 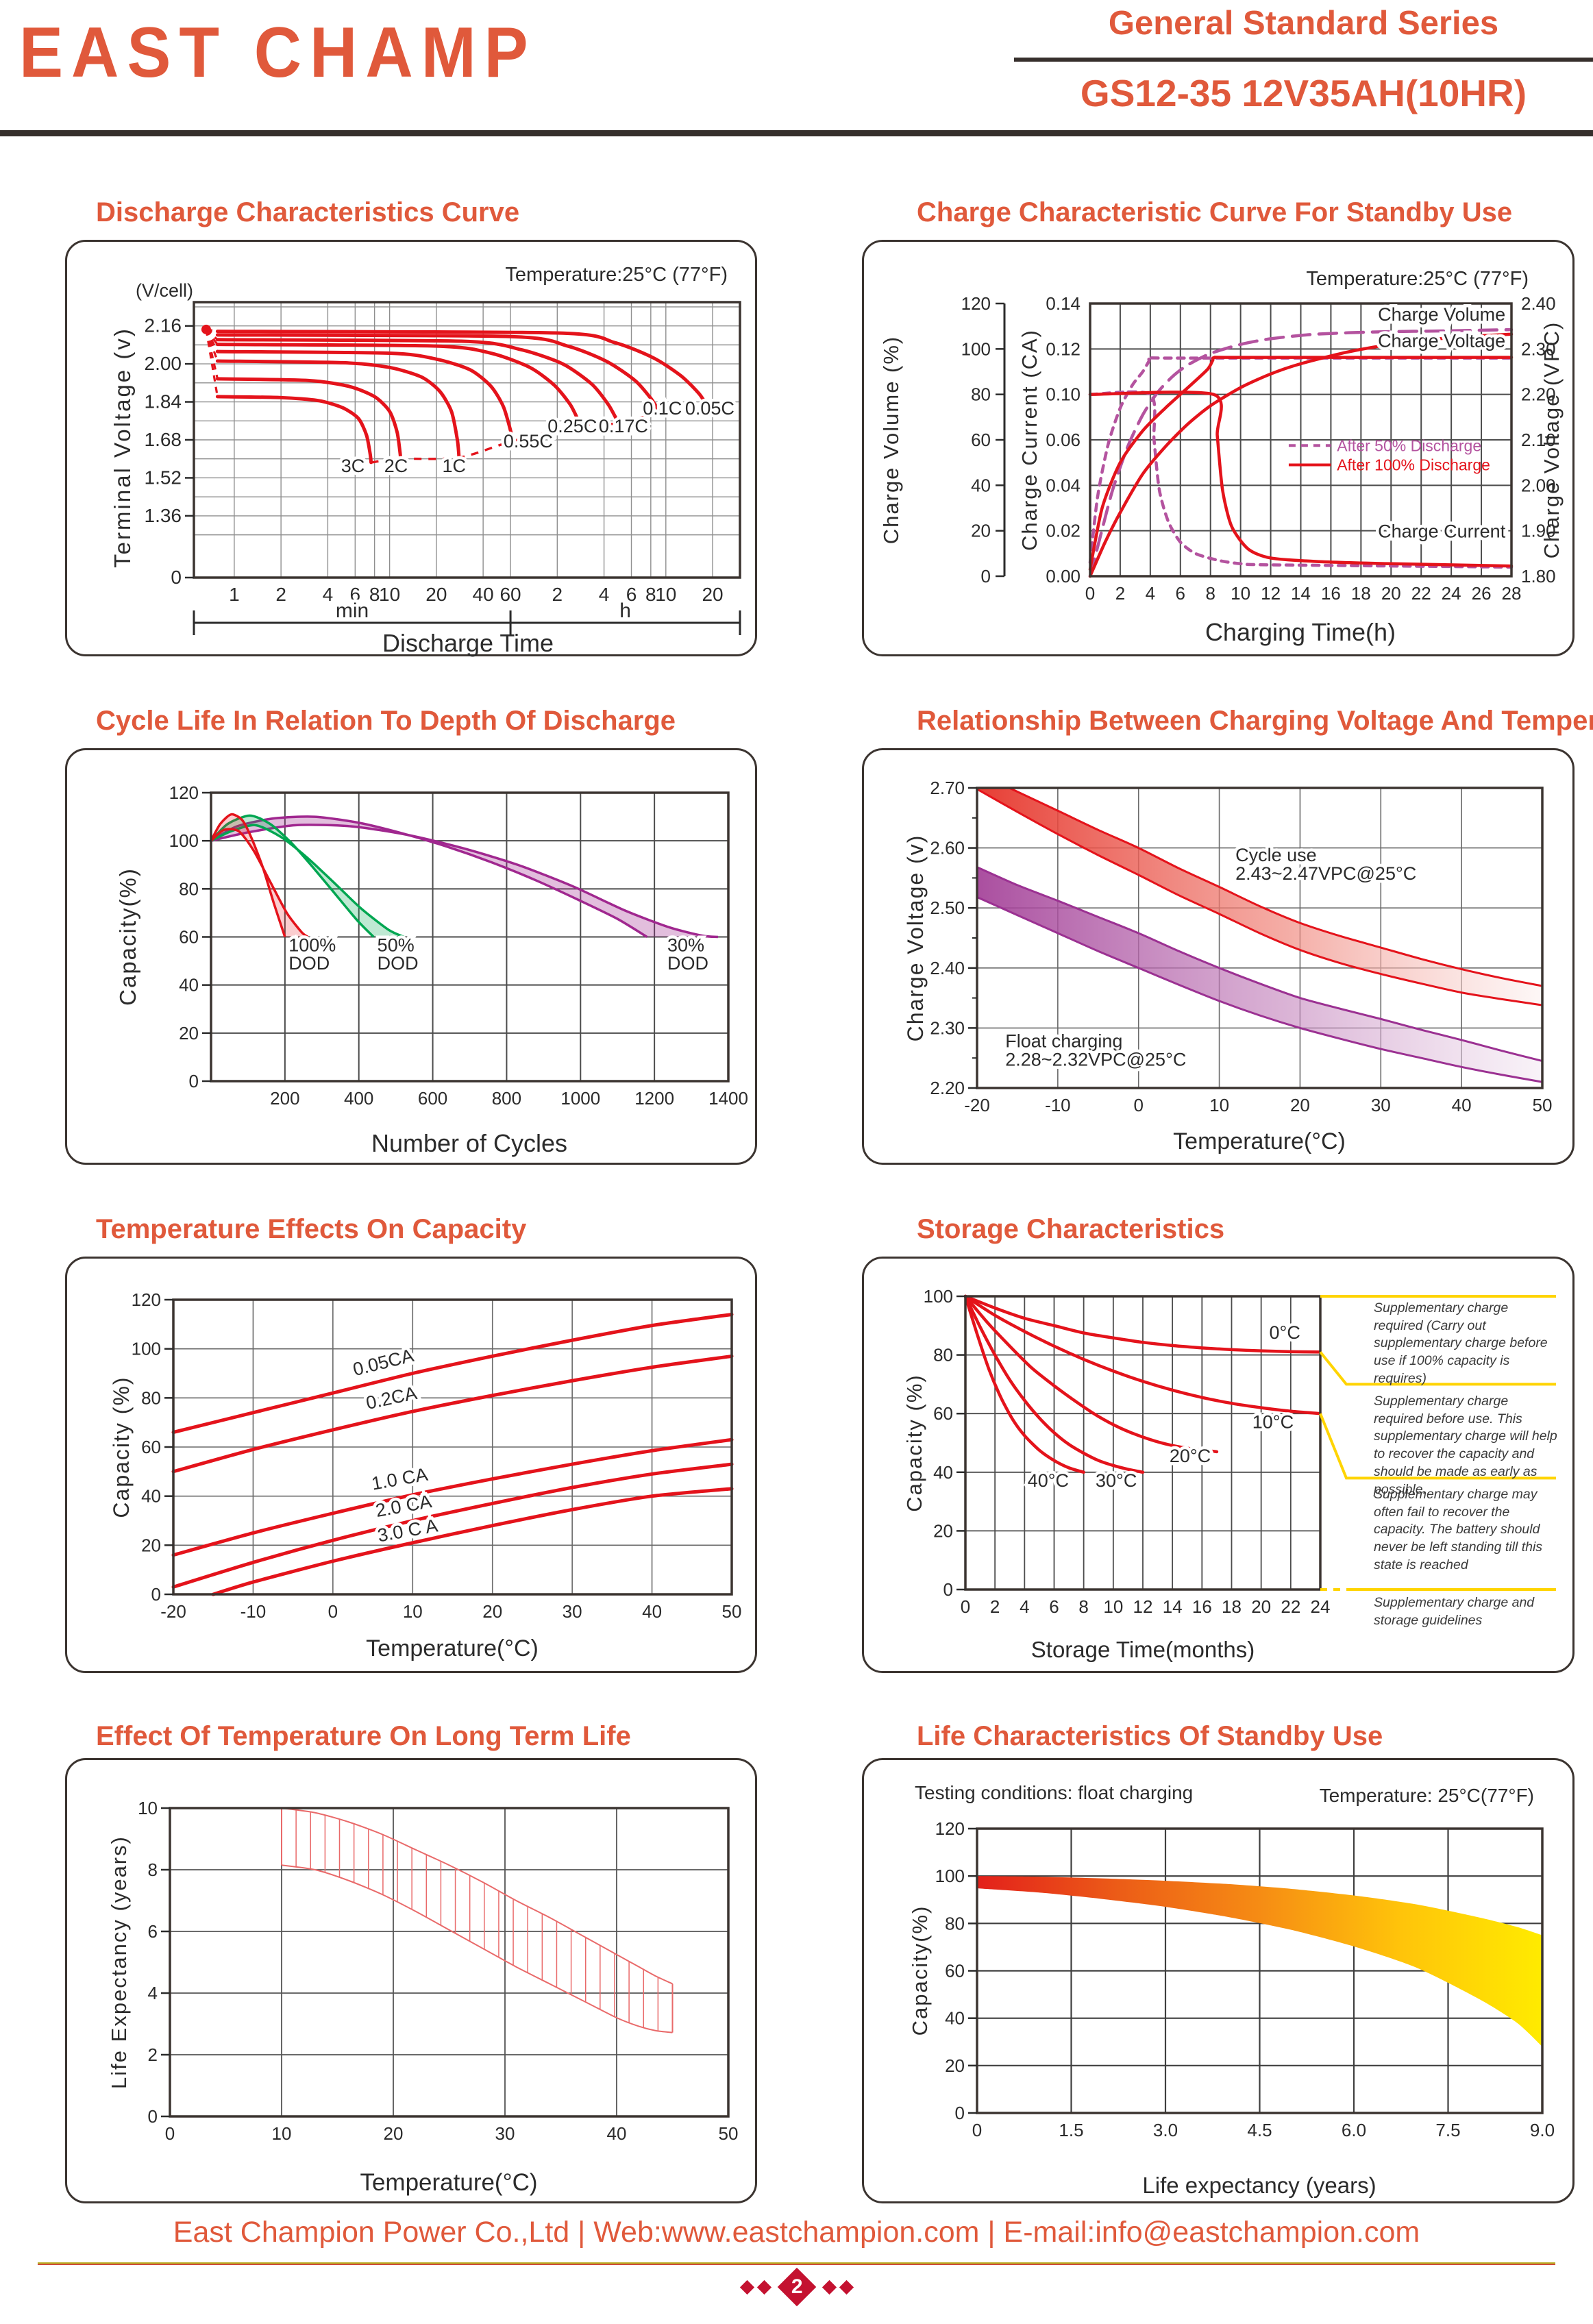 I want to click on series-2.0CA, so click(x=452, y=1525).